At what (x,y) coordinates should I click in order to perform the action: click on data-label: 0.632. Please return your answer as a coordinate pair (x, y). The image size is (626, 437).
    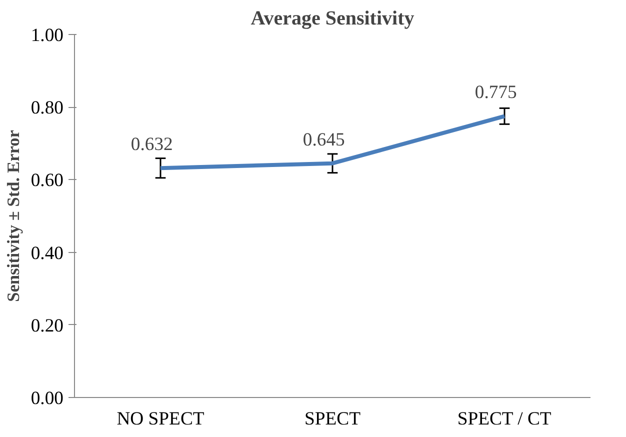
    Looking at the image, I should click on (151, 145).